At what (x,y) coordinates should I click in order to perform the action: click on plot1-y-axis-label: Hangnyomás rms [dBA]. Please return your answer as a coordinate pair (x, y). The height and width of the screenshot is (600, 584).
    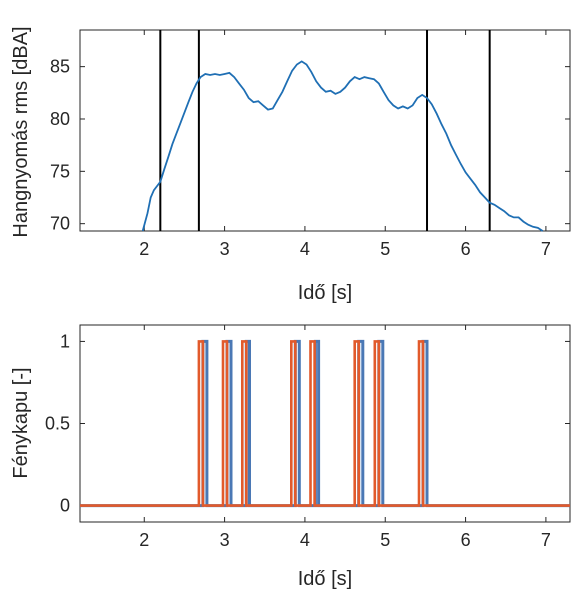
    Looking at the image, I should click on (21, 131).